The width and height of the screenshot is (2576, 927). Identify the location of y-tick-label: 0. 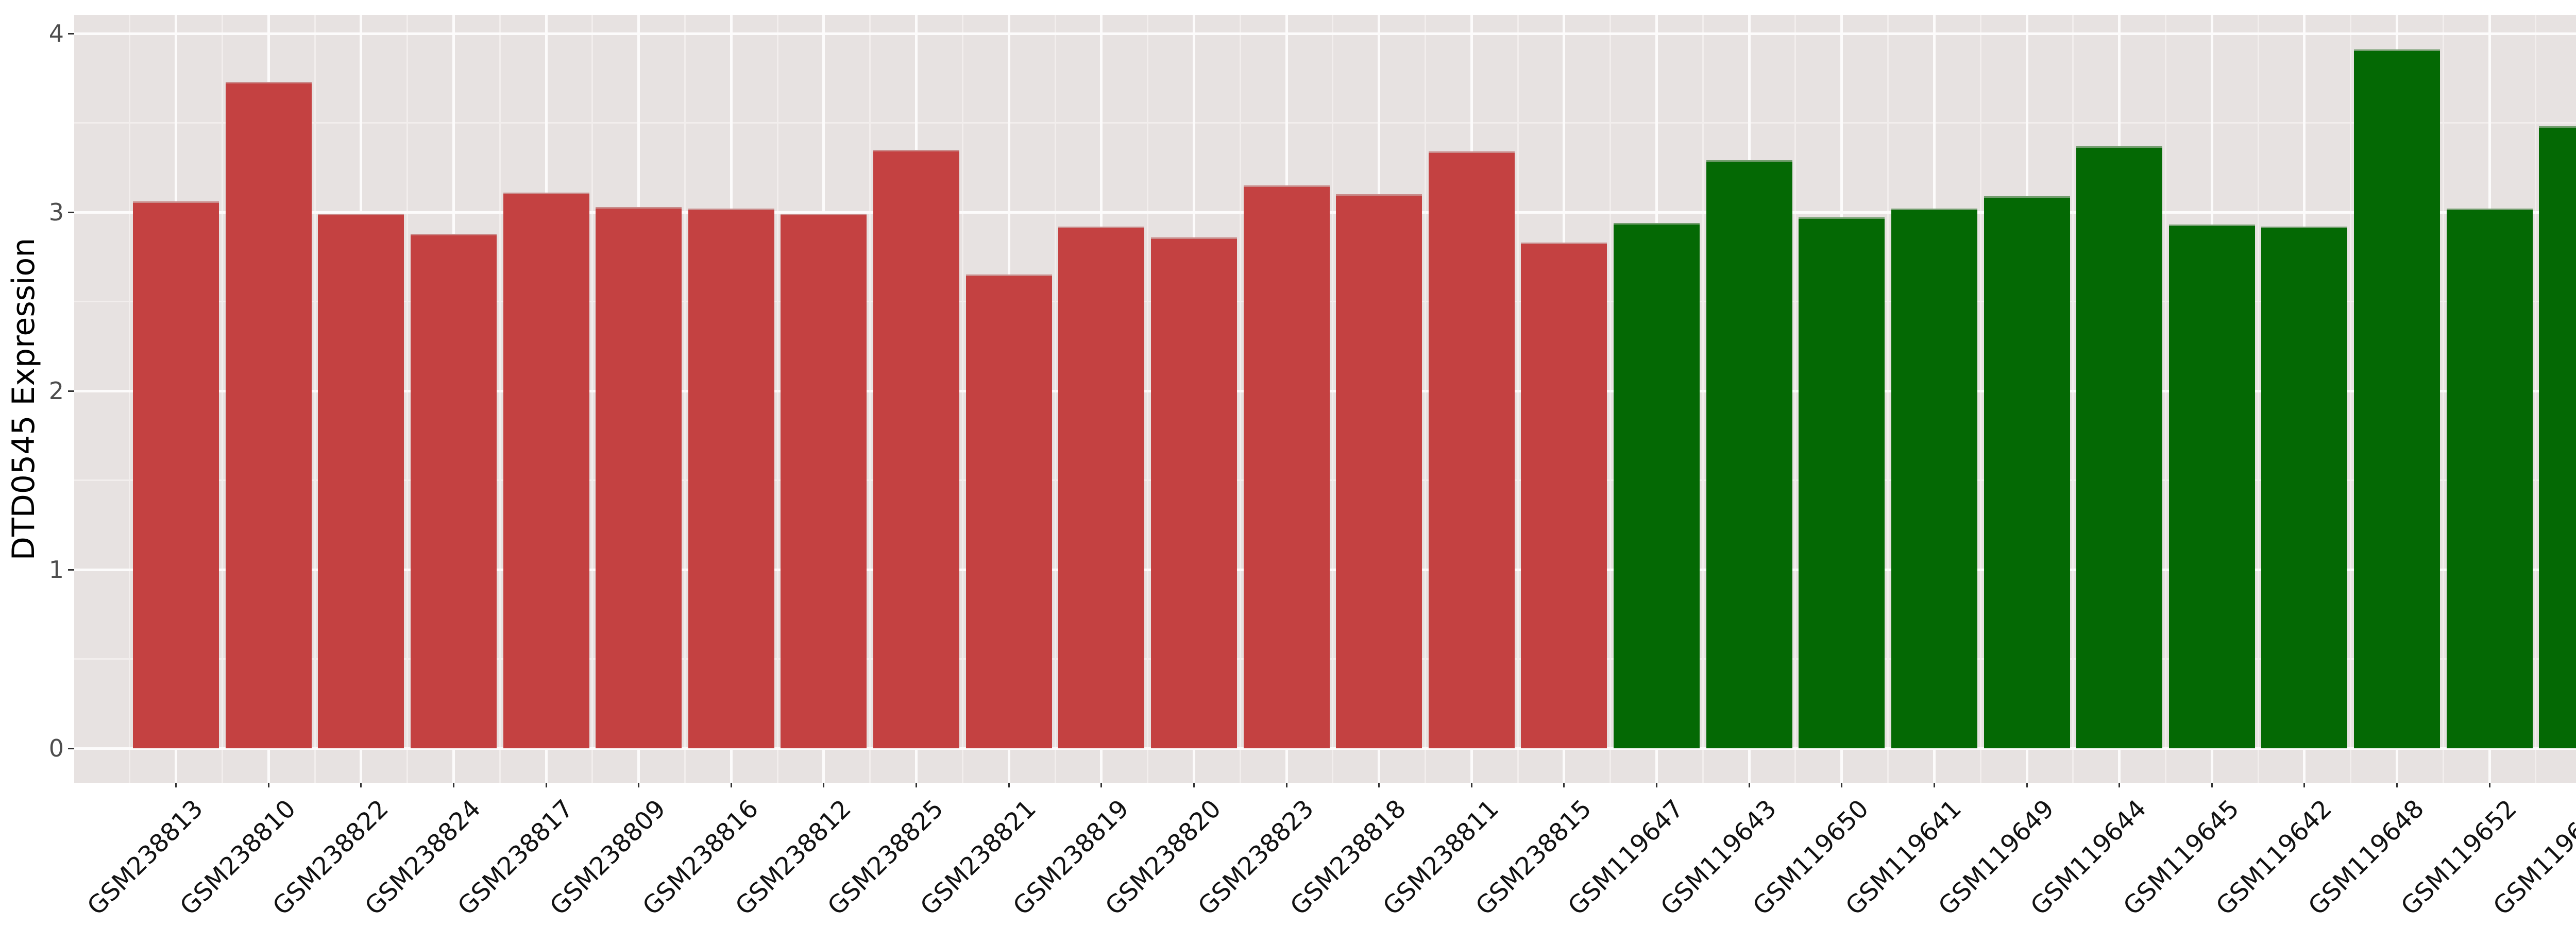
(56, 748).